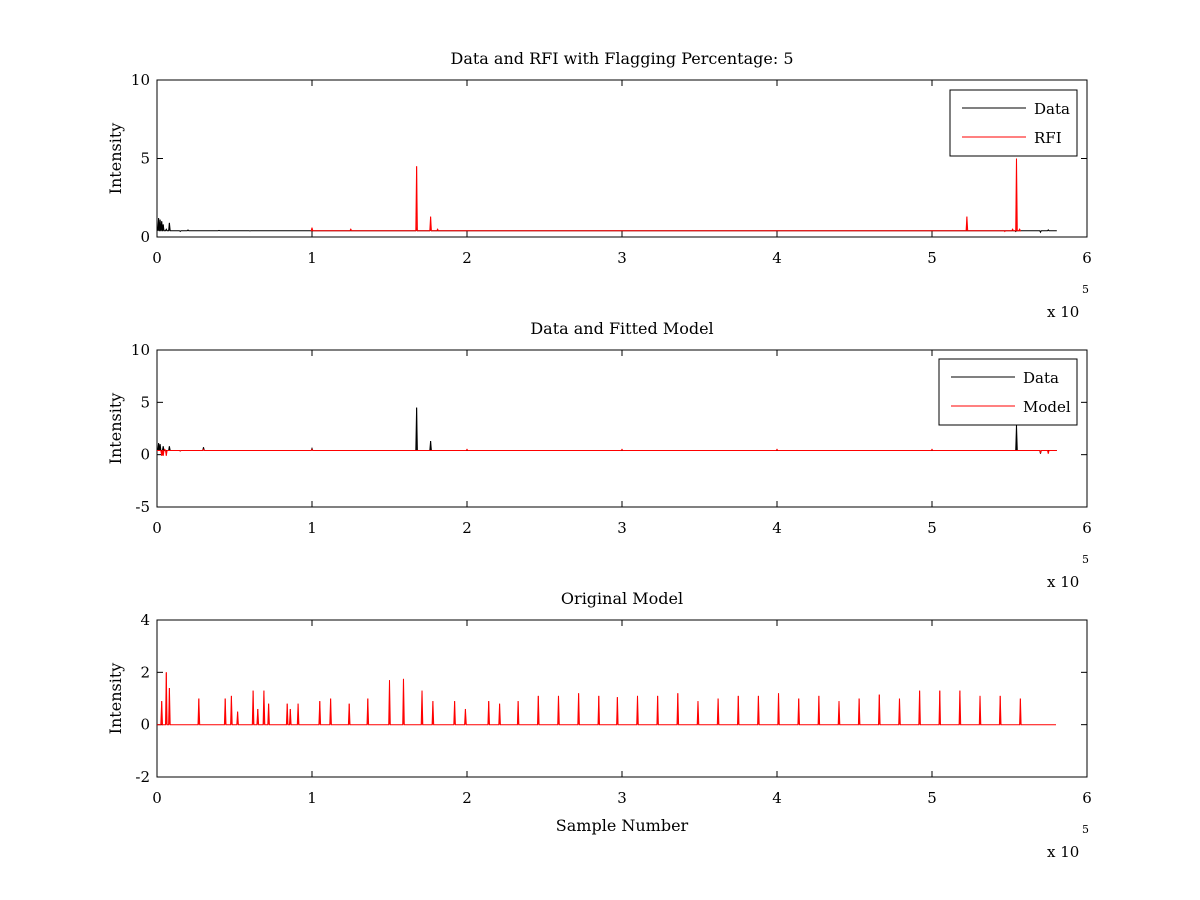  What do you see at coordinates (666, 195) in the screenshot?
I see `series-line-rfi` at bounding box center [666, 195].